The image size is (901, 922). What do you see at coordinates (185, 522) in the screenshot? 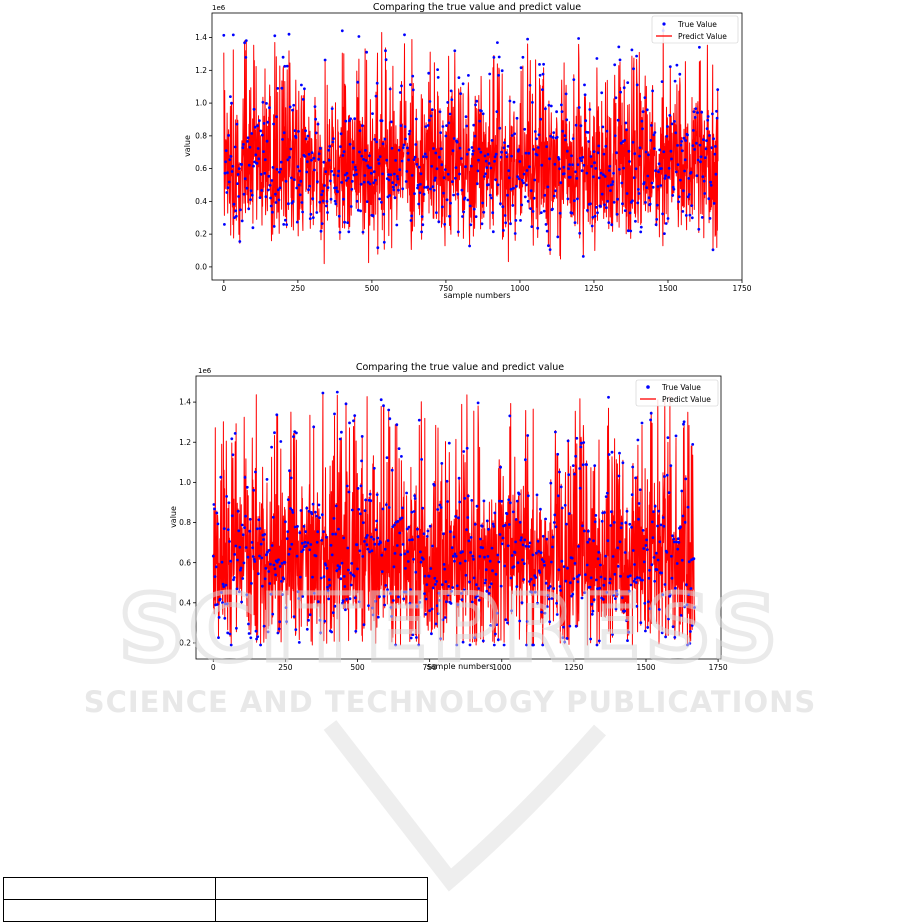
I see `y-tick-label: 0.8` at bounding box center [185, 522].